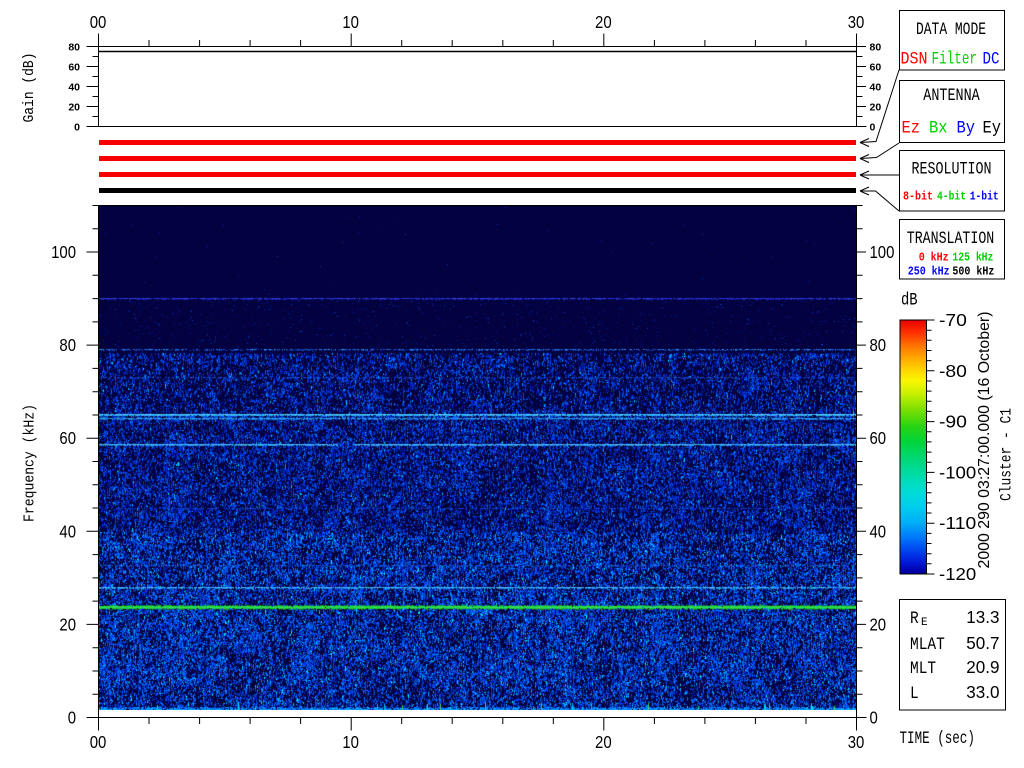  What do you see at coordinates (923, 669) in the screenshot?
I see `svg-text: MLT` at bounding box center [923, 669].